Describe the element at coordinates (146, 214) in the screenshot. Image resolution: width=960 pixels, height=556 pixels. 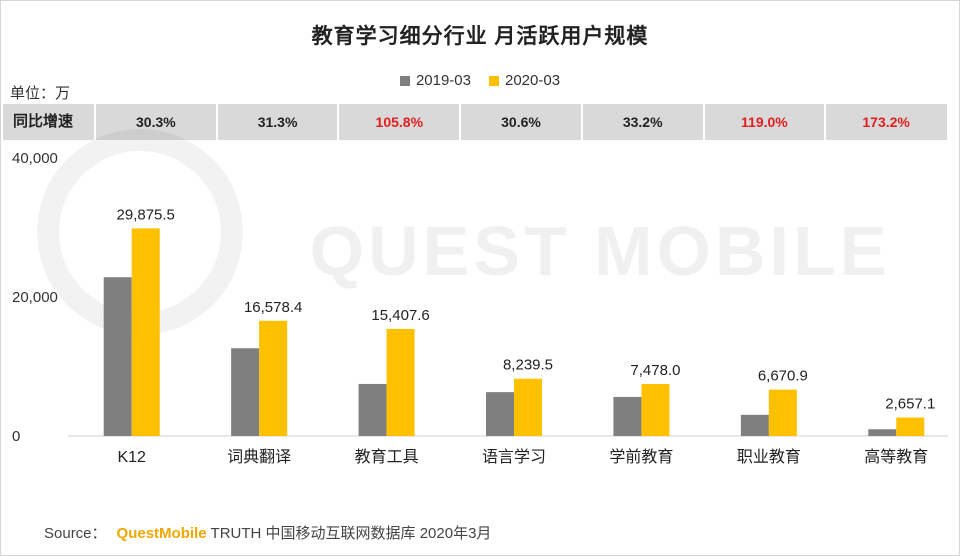
I see `data-label: 29,875.5` at that location.